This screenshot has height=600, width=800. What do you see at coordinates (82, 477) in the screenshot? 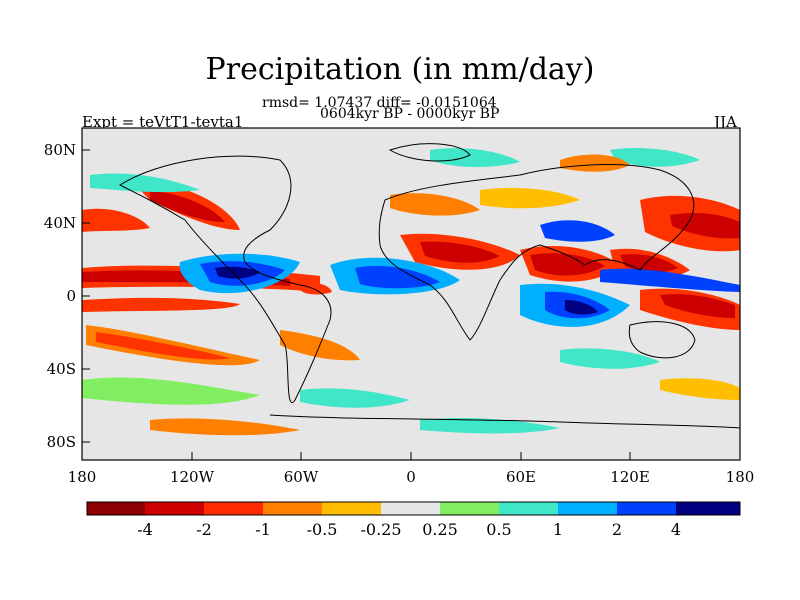
I see `lon-label-180w: 180` at bounding box center [82, 477].